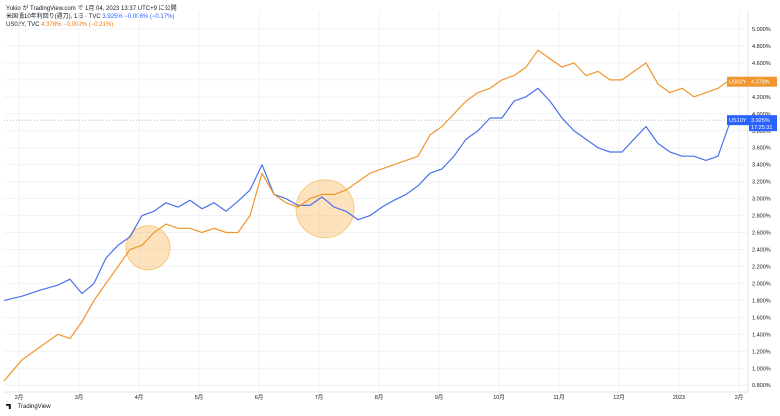 This screenshot has height=416, width=780. What do you see at coordinates (319, 397) in the screenshot?
I see `x-tick-label: 7月` at bounding box center [319, 397].